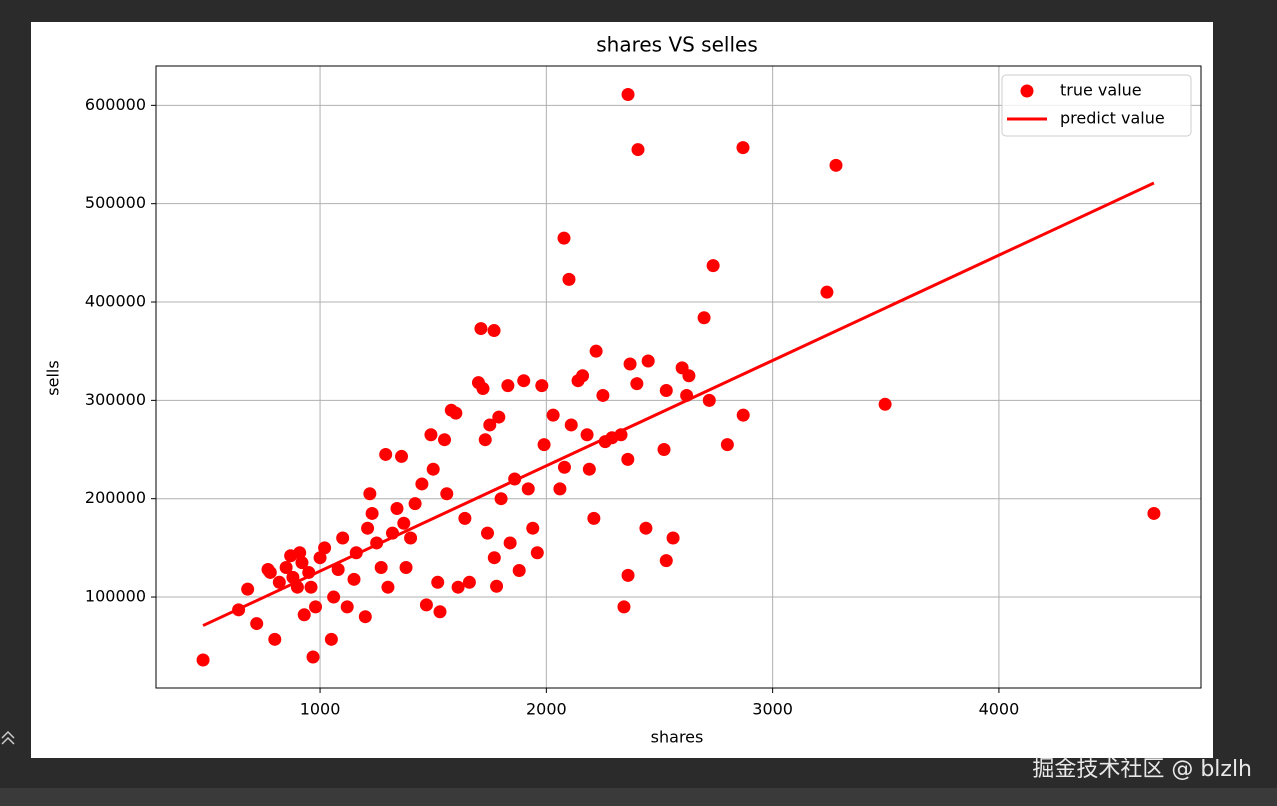 This screenshot has height=806, width=1277. I want to click on legend-box, so click(1096, 105).